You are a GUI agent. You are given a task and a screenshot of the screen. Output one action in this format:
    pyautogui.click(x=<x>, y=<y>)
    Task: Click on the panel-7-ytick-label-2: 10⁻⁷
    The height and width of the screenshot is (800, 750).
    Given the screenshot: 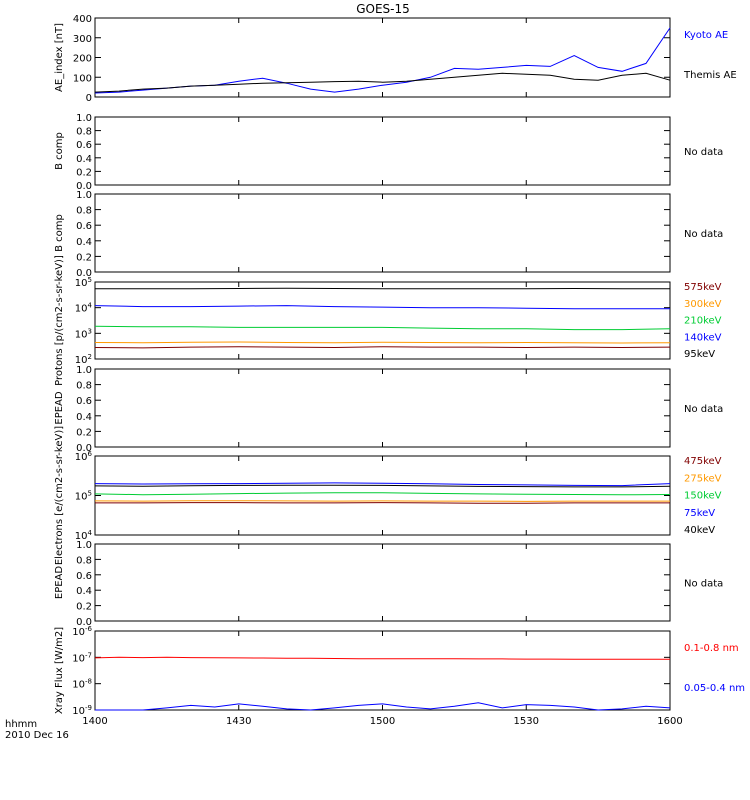 What is the action you would take?
    pyautogui.click(x=82, y=657)
    